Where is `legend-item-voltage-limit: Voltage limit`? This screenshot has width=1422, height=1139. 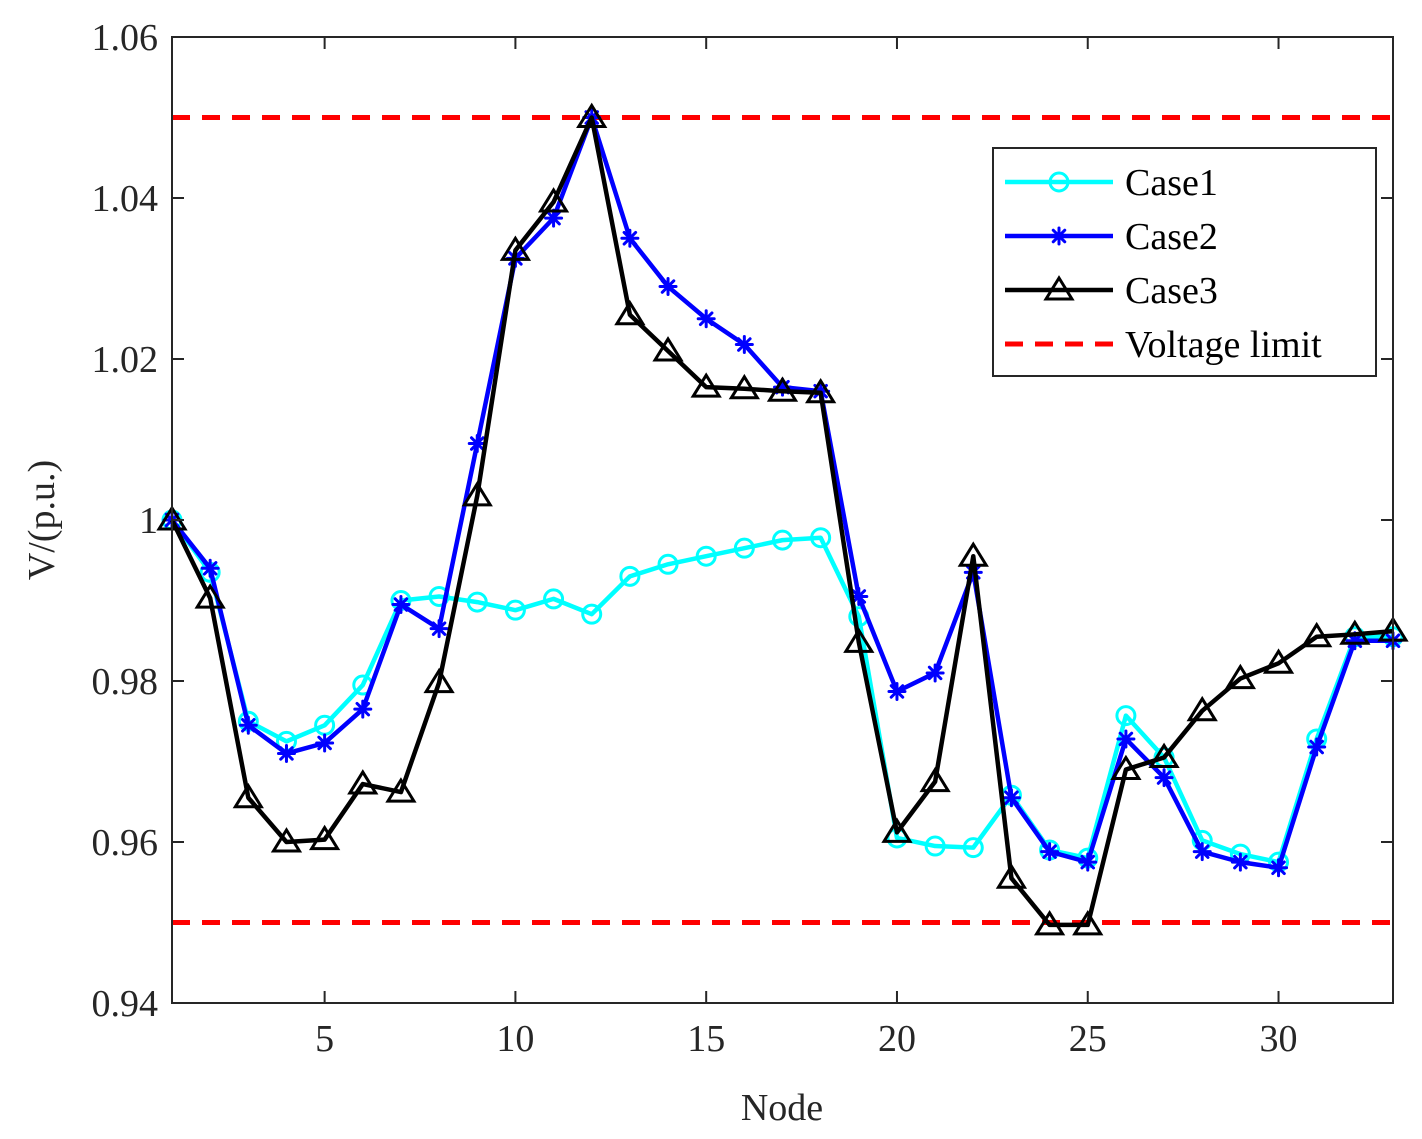
legend-item-voltage-limit: Voltage limit is located at coordinates (1163, 345).